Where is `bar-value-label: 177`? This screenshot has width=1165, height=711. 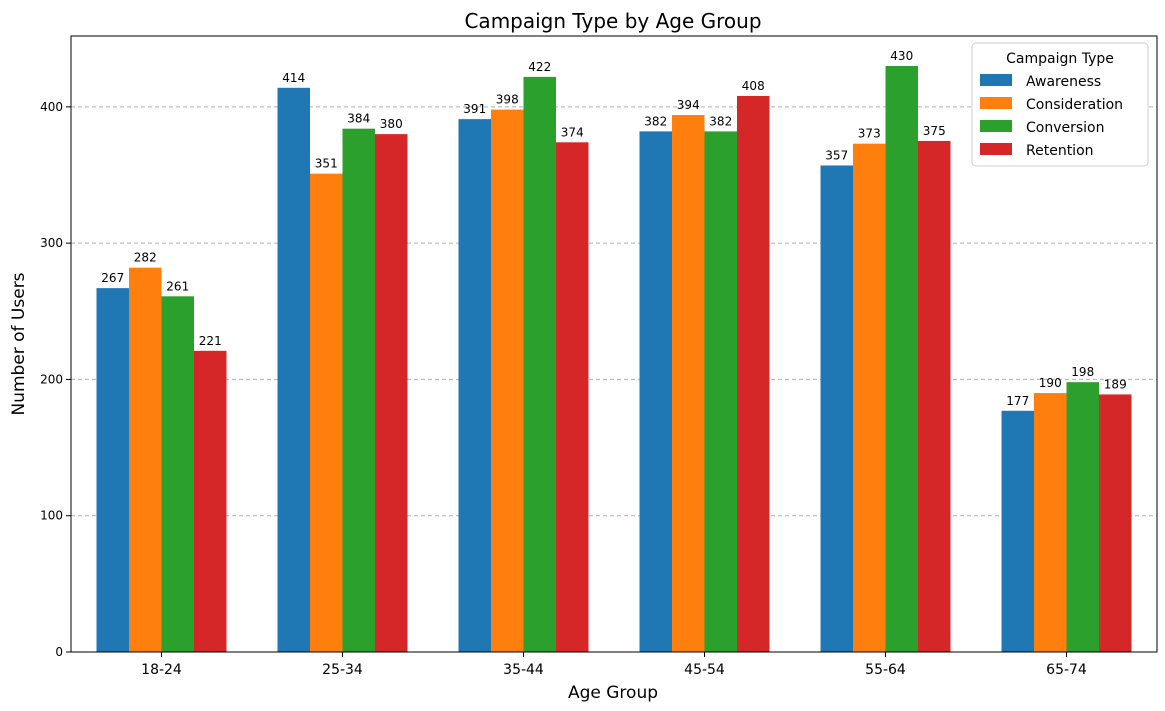
bar-value-label: 177 is located at coordinates (1017, 401).